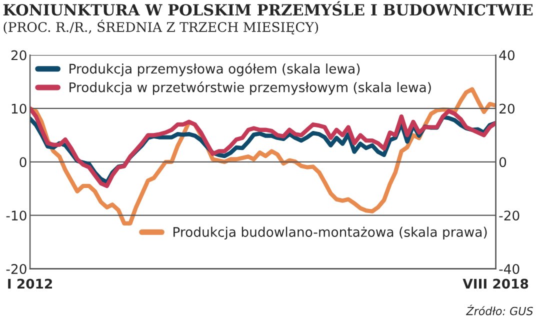 Image resolution: width=536 pixels, height=320 pixels. Describe the element at coordinates (23, 162) in the screenshot. I see `y-tick-label: 0` at that location.